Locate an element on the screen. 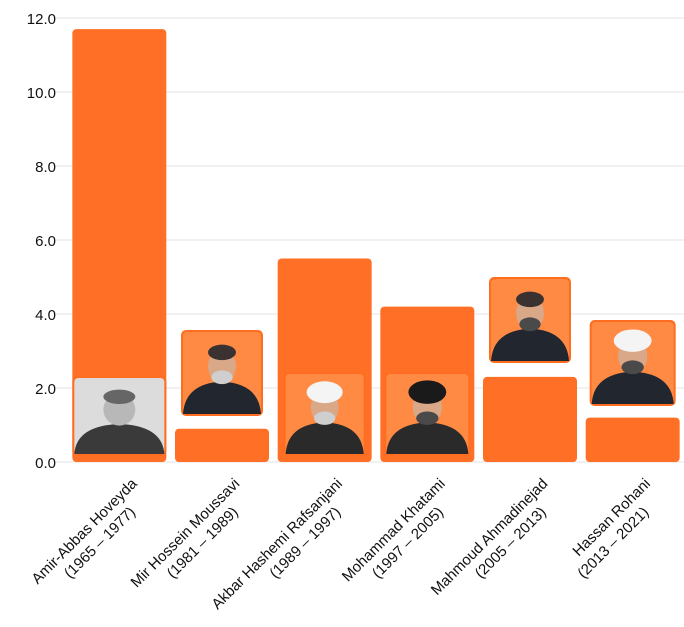  y-axis: 0.0 2.0 4.0 6.0 8.0 10.0 12.0 is located at coordinates (41, 241).